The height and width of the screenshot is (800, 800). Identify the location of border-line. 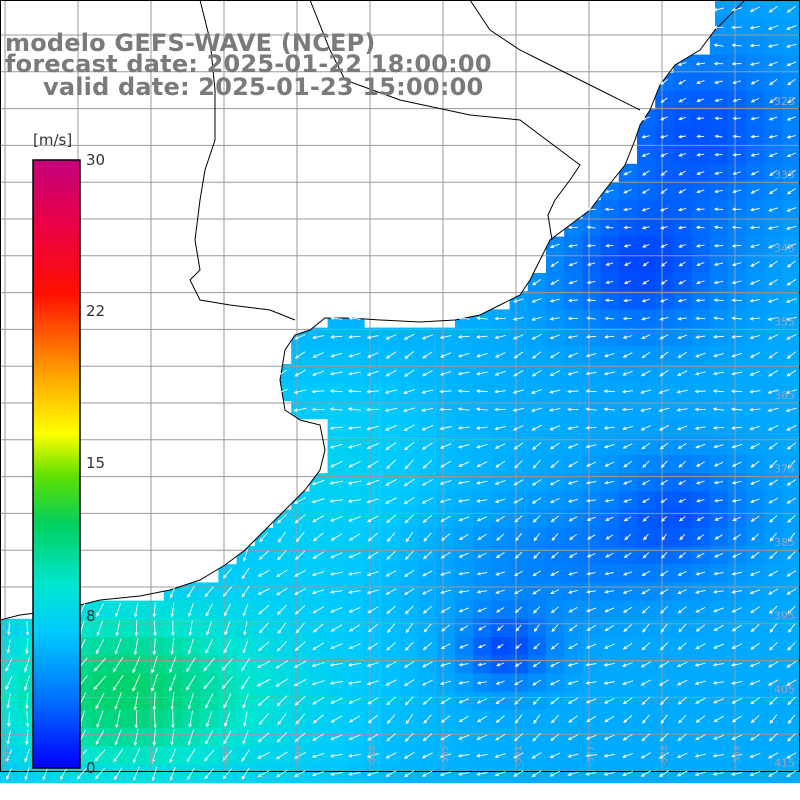
(445, 120).